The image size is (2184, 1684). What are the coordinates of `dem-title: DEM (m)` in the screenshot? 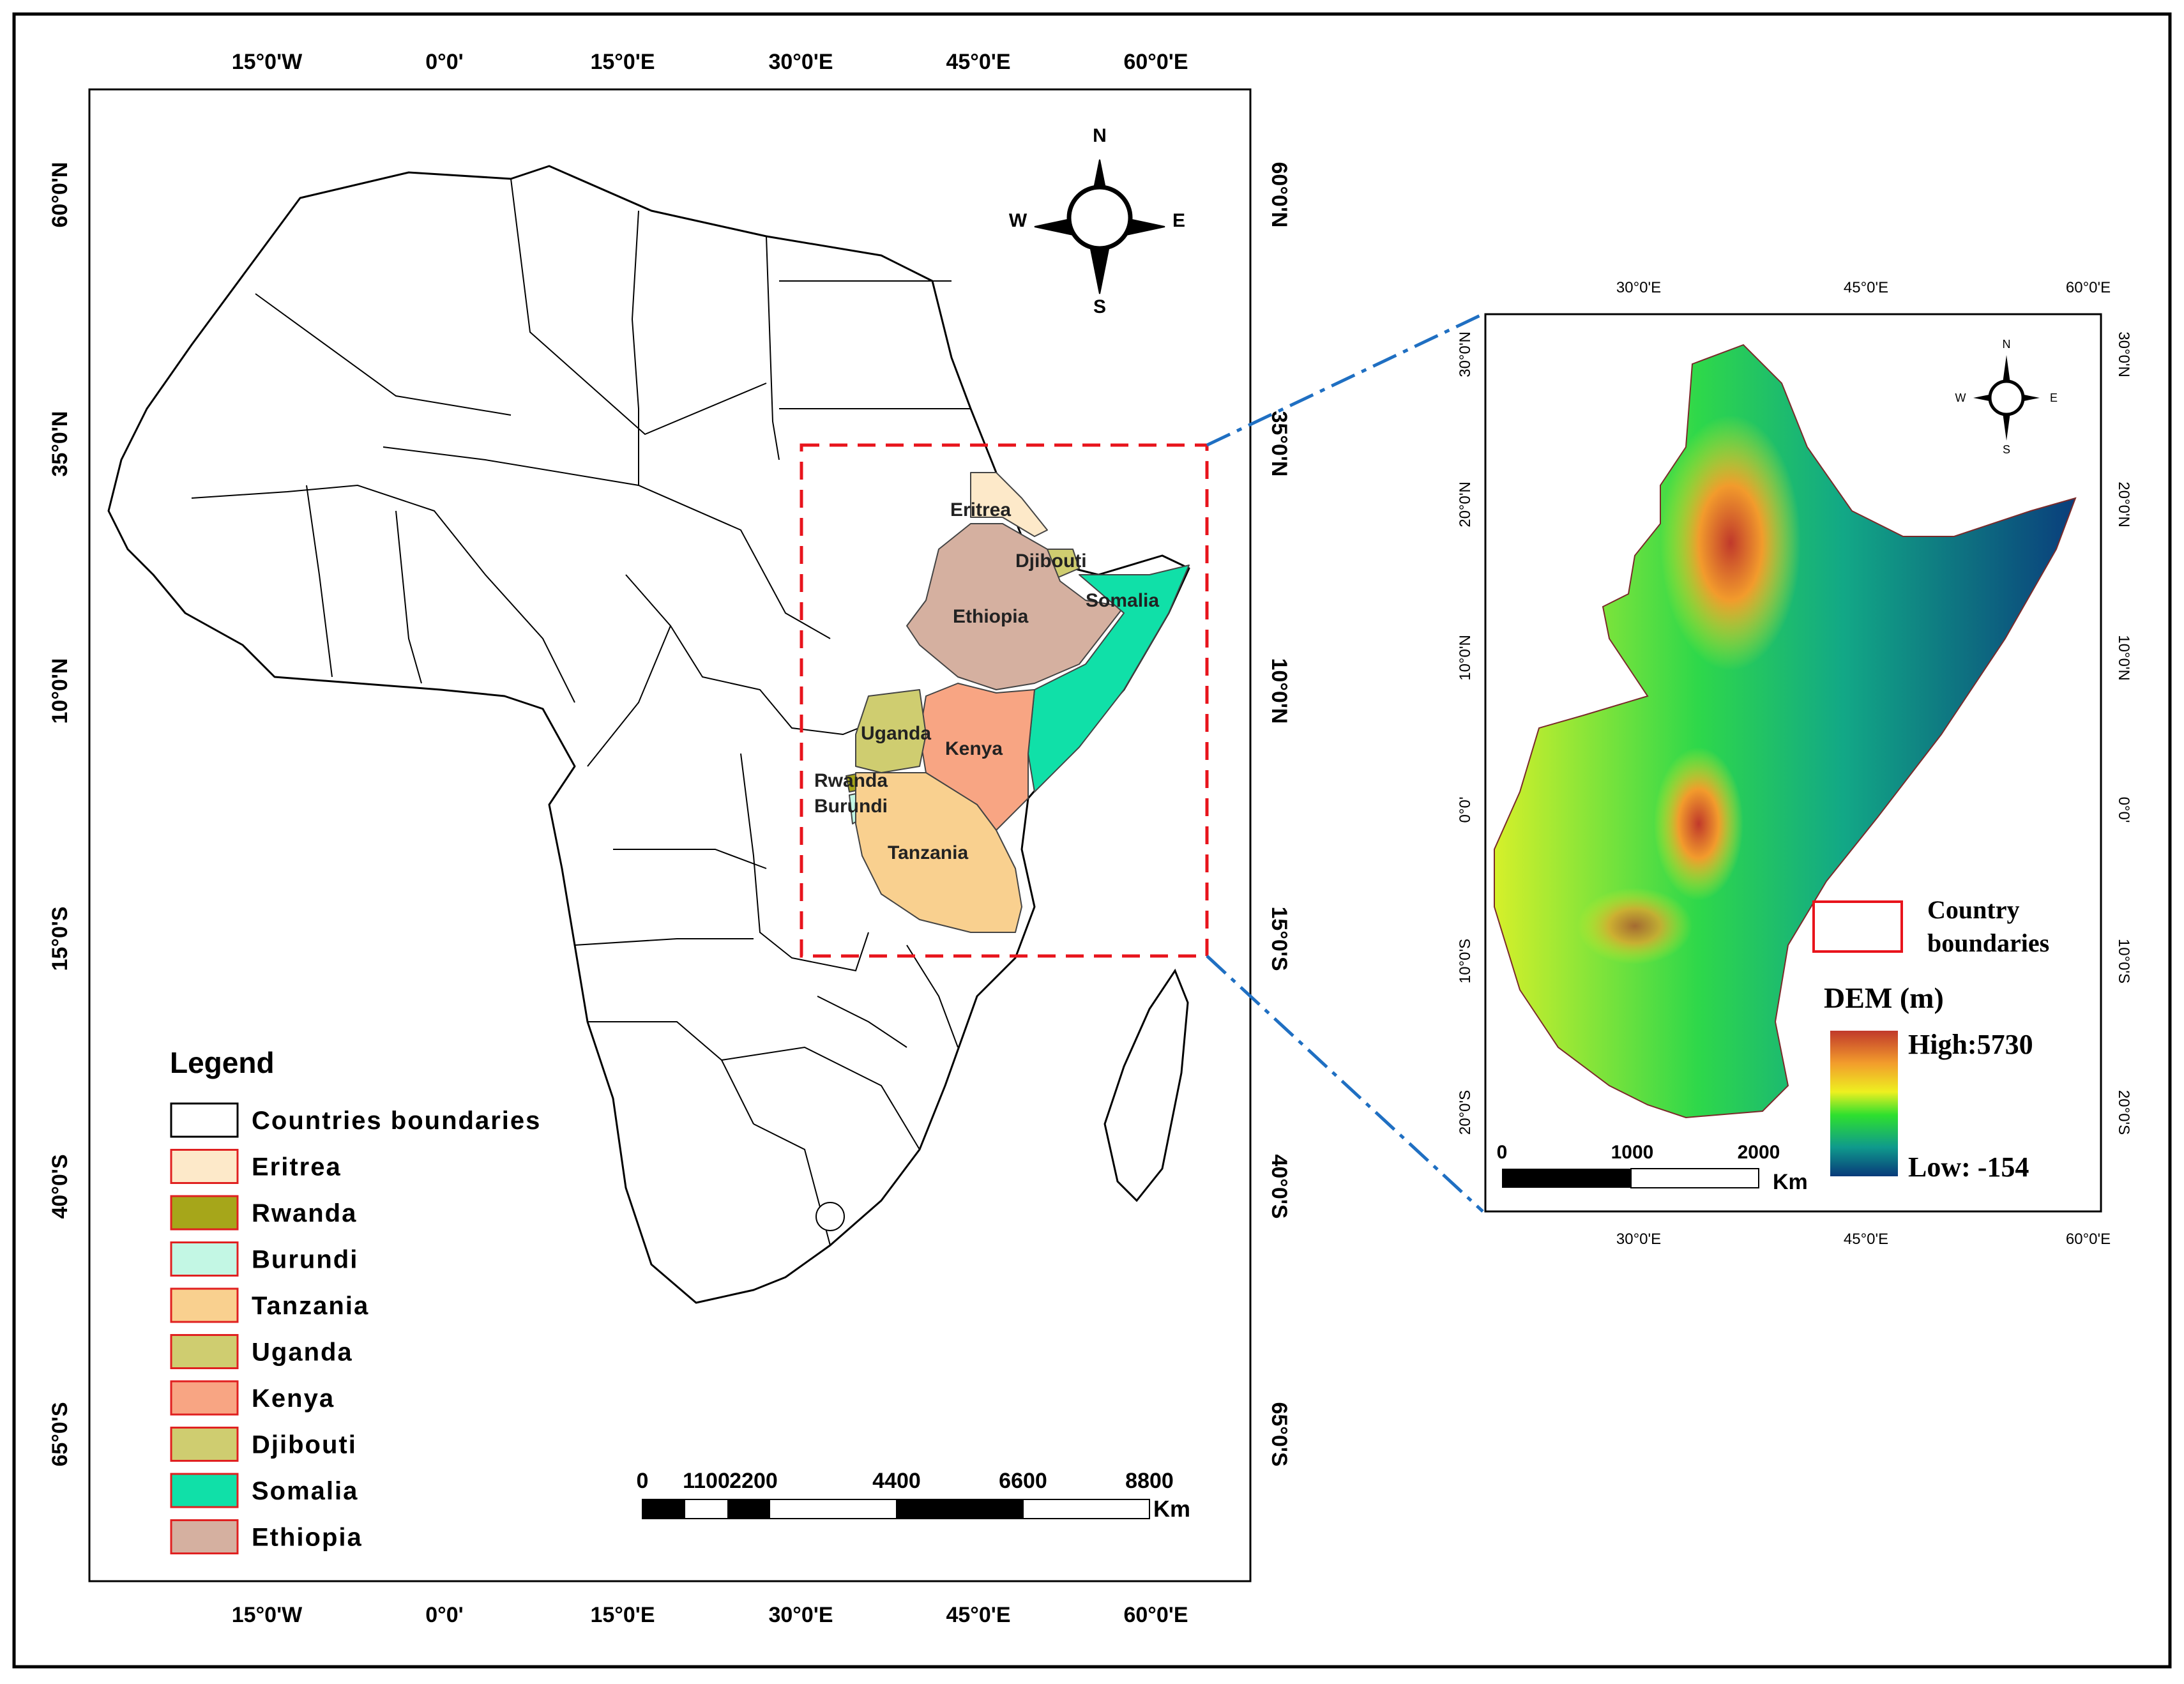 It's located at (1884, 998).